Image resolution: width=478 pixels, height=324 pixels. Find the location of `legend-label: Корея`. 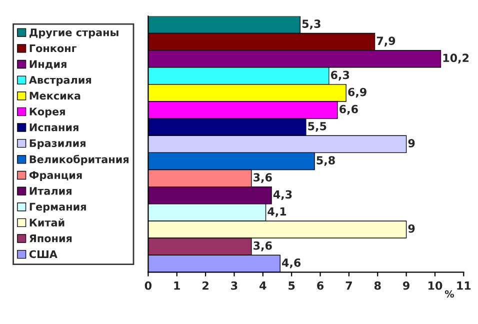

legend-label: Корея is located at coordinates (47, 113).